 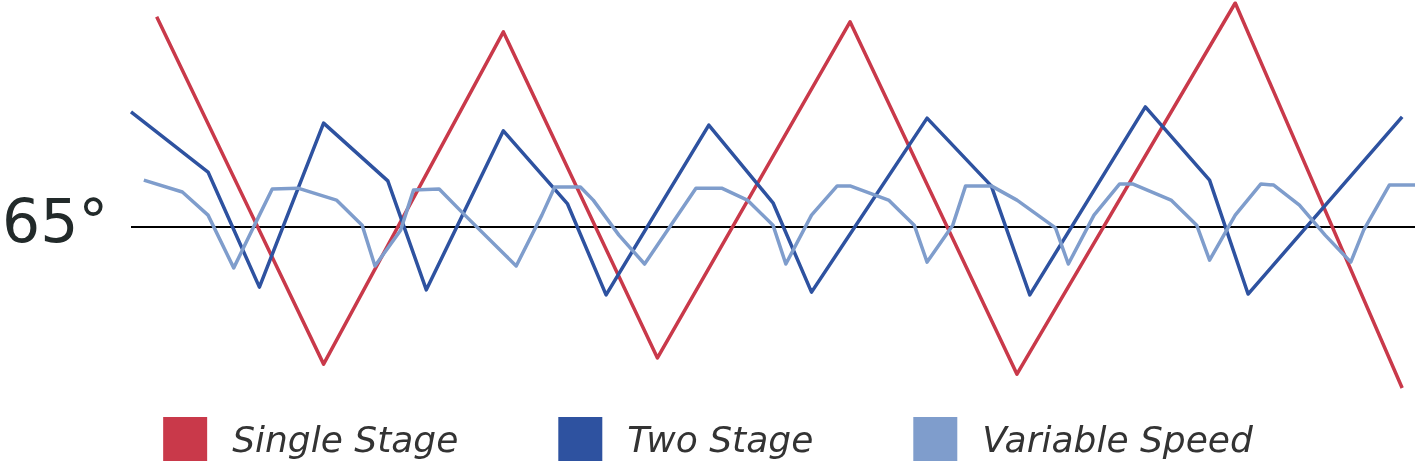 What do you see at coordinates (720, 439) in the screenshot?
I see `legend-label: Two Stage` at bounding box center [720, 439].